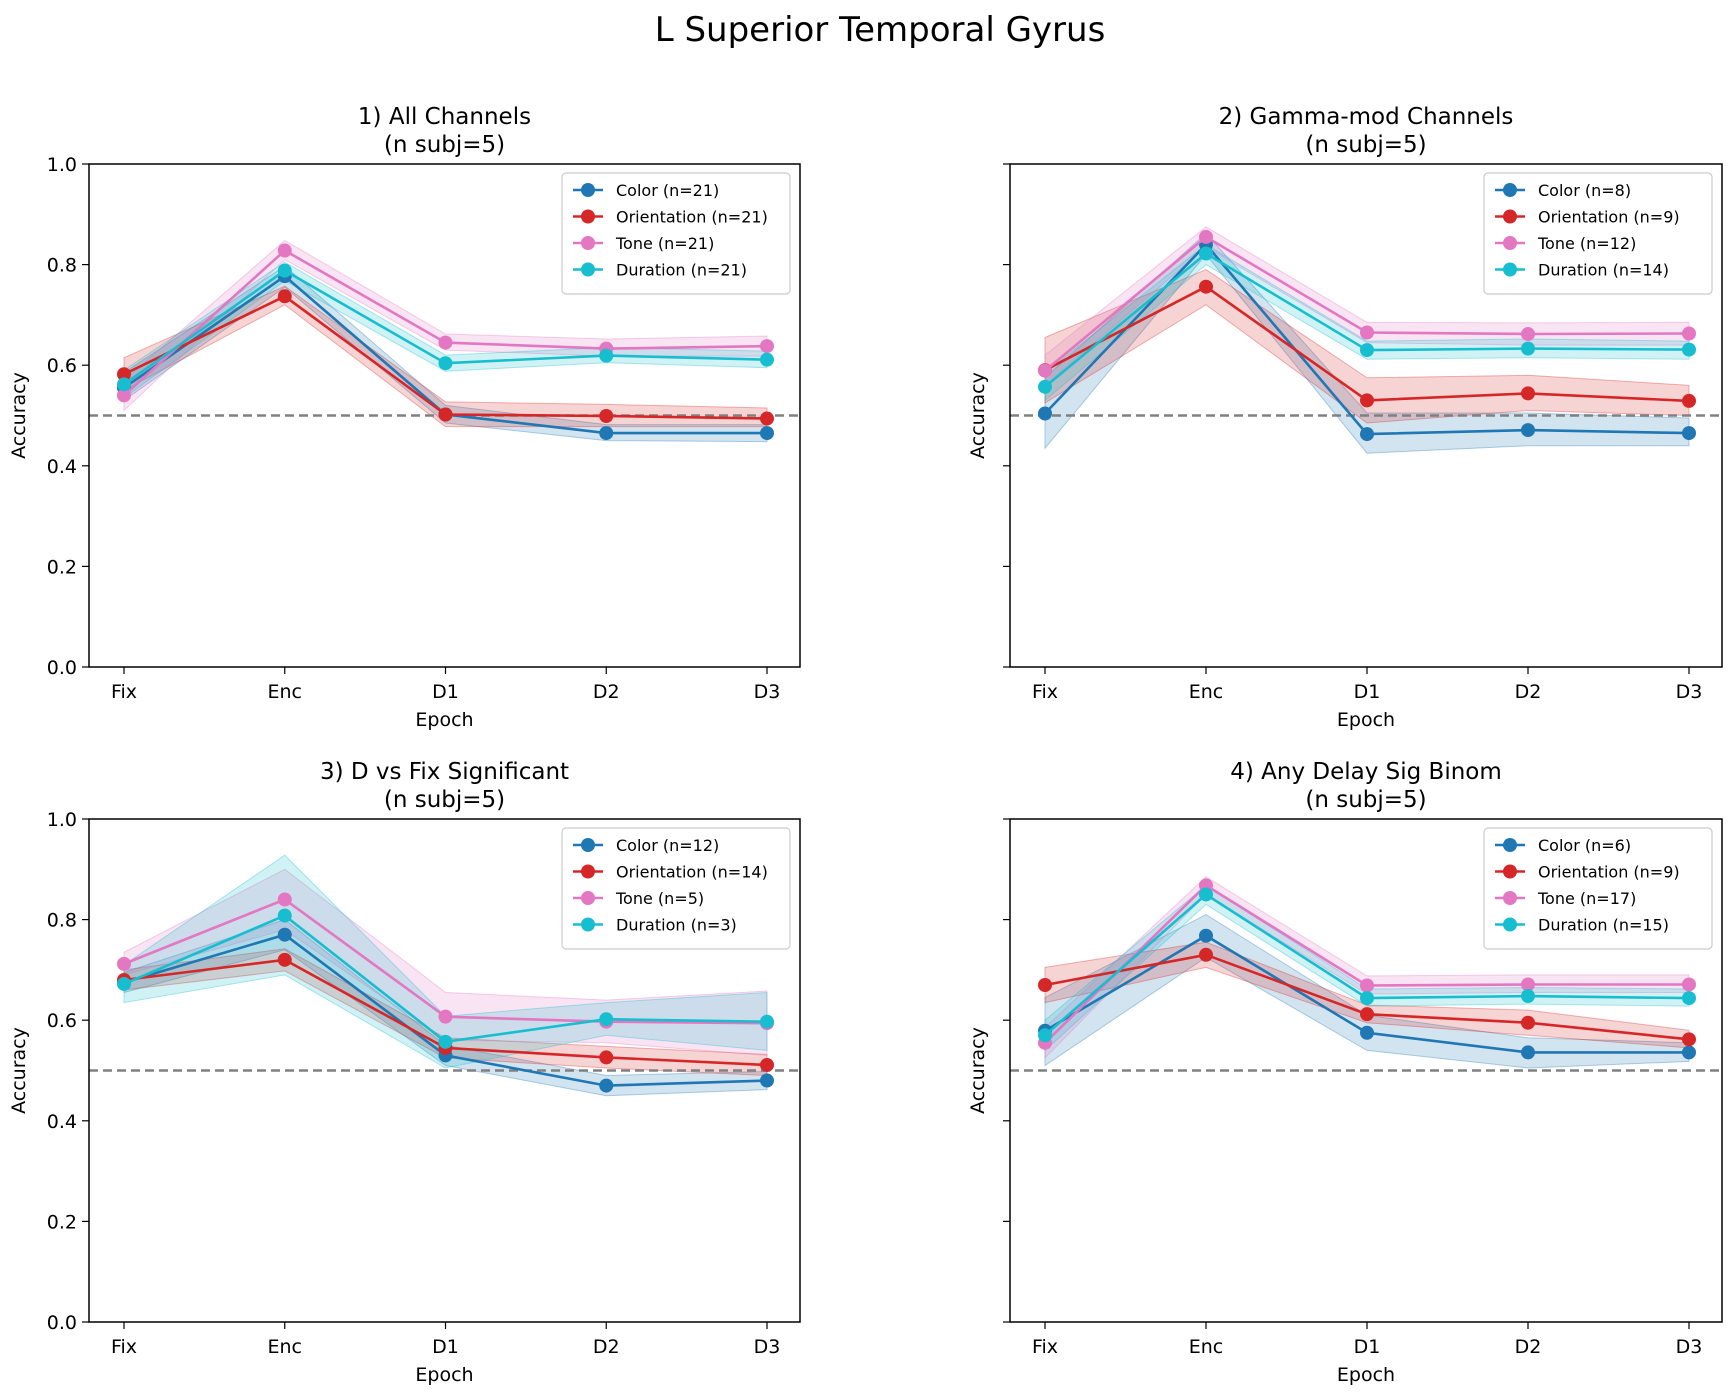 The height and width of the screenshot is (1397, 1733). What do you see at coordinates (1366, 117) in the screenshot?
I see `panel-title: 2) Gamma-mod Channels` at bounding box center [1366, 117].